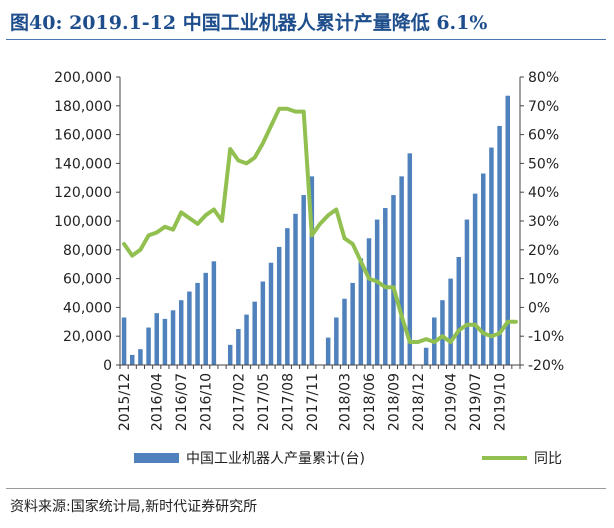 The height and width of the screenshot is (528, 614). I want to click on right-tick-label: 50%, so click(543, 164).